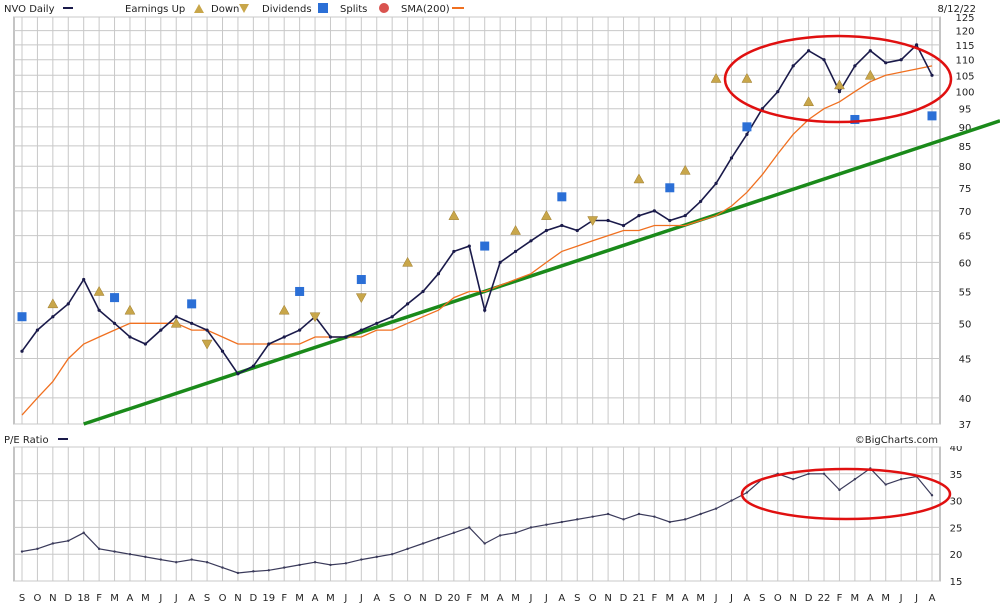 The image size is (1000, 608). What do you see at coordinates (824, 598) in the screenshot?
I see `x-tick-label: 22` at bounding box center [824, 598].